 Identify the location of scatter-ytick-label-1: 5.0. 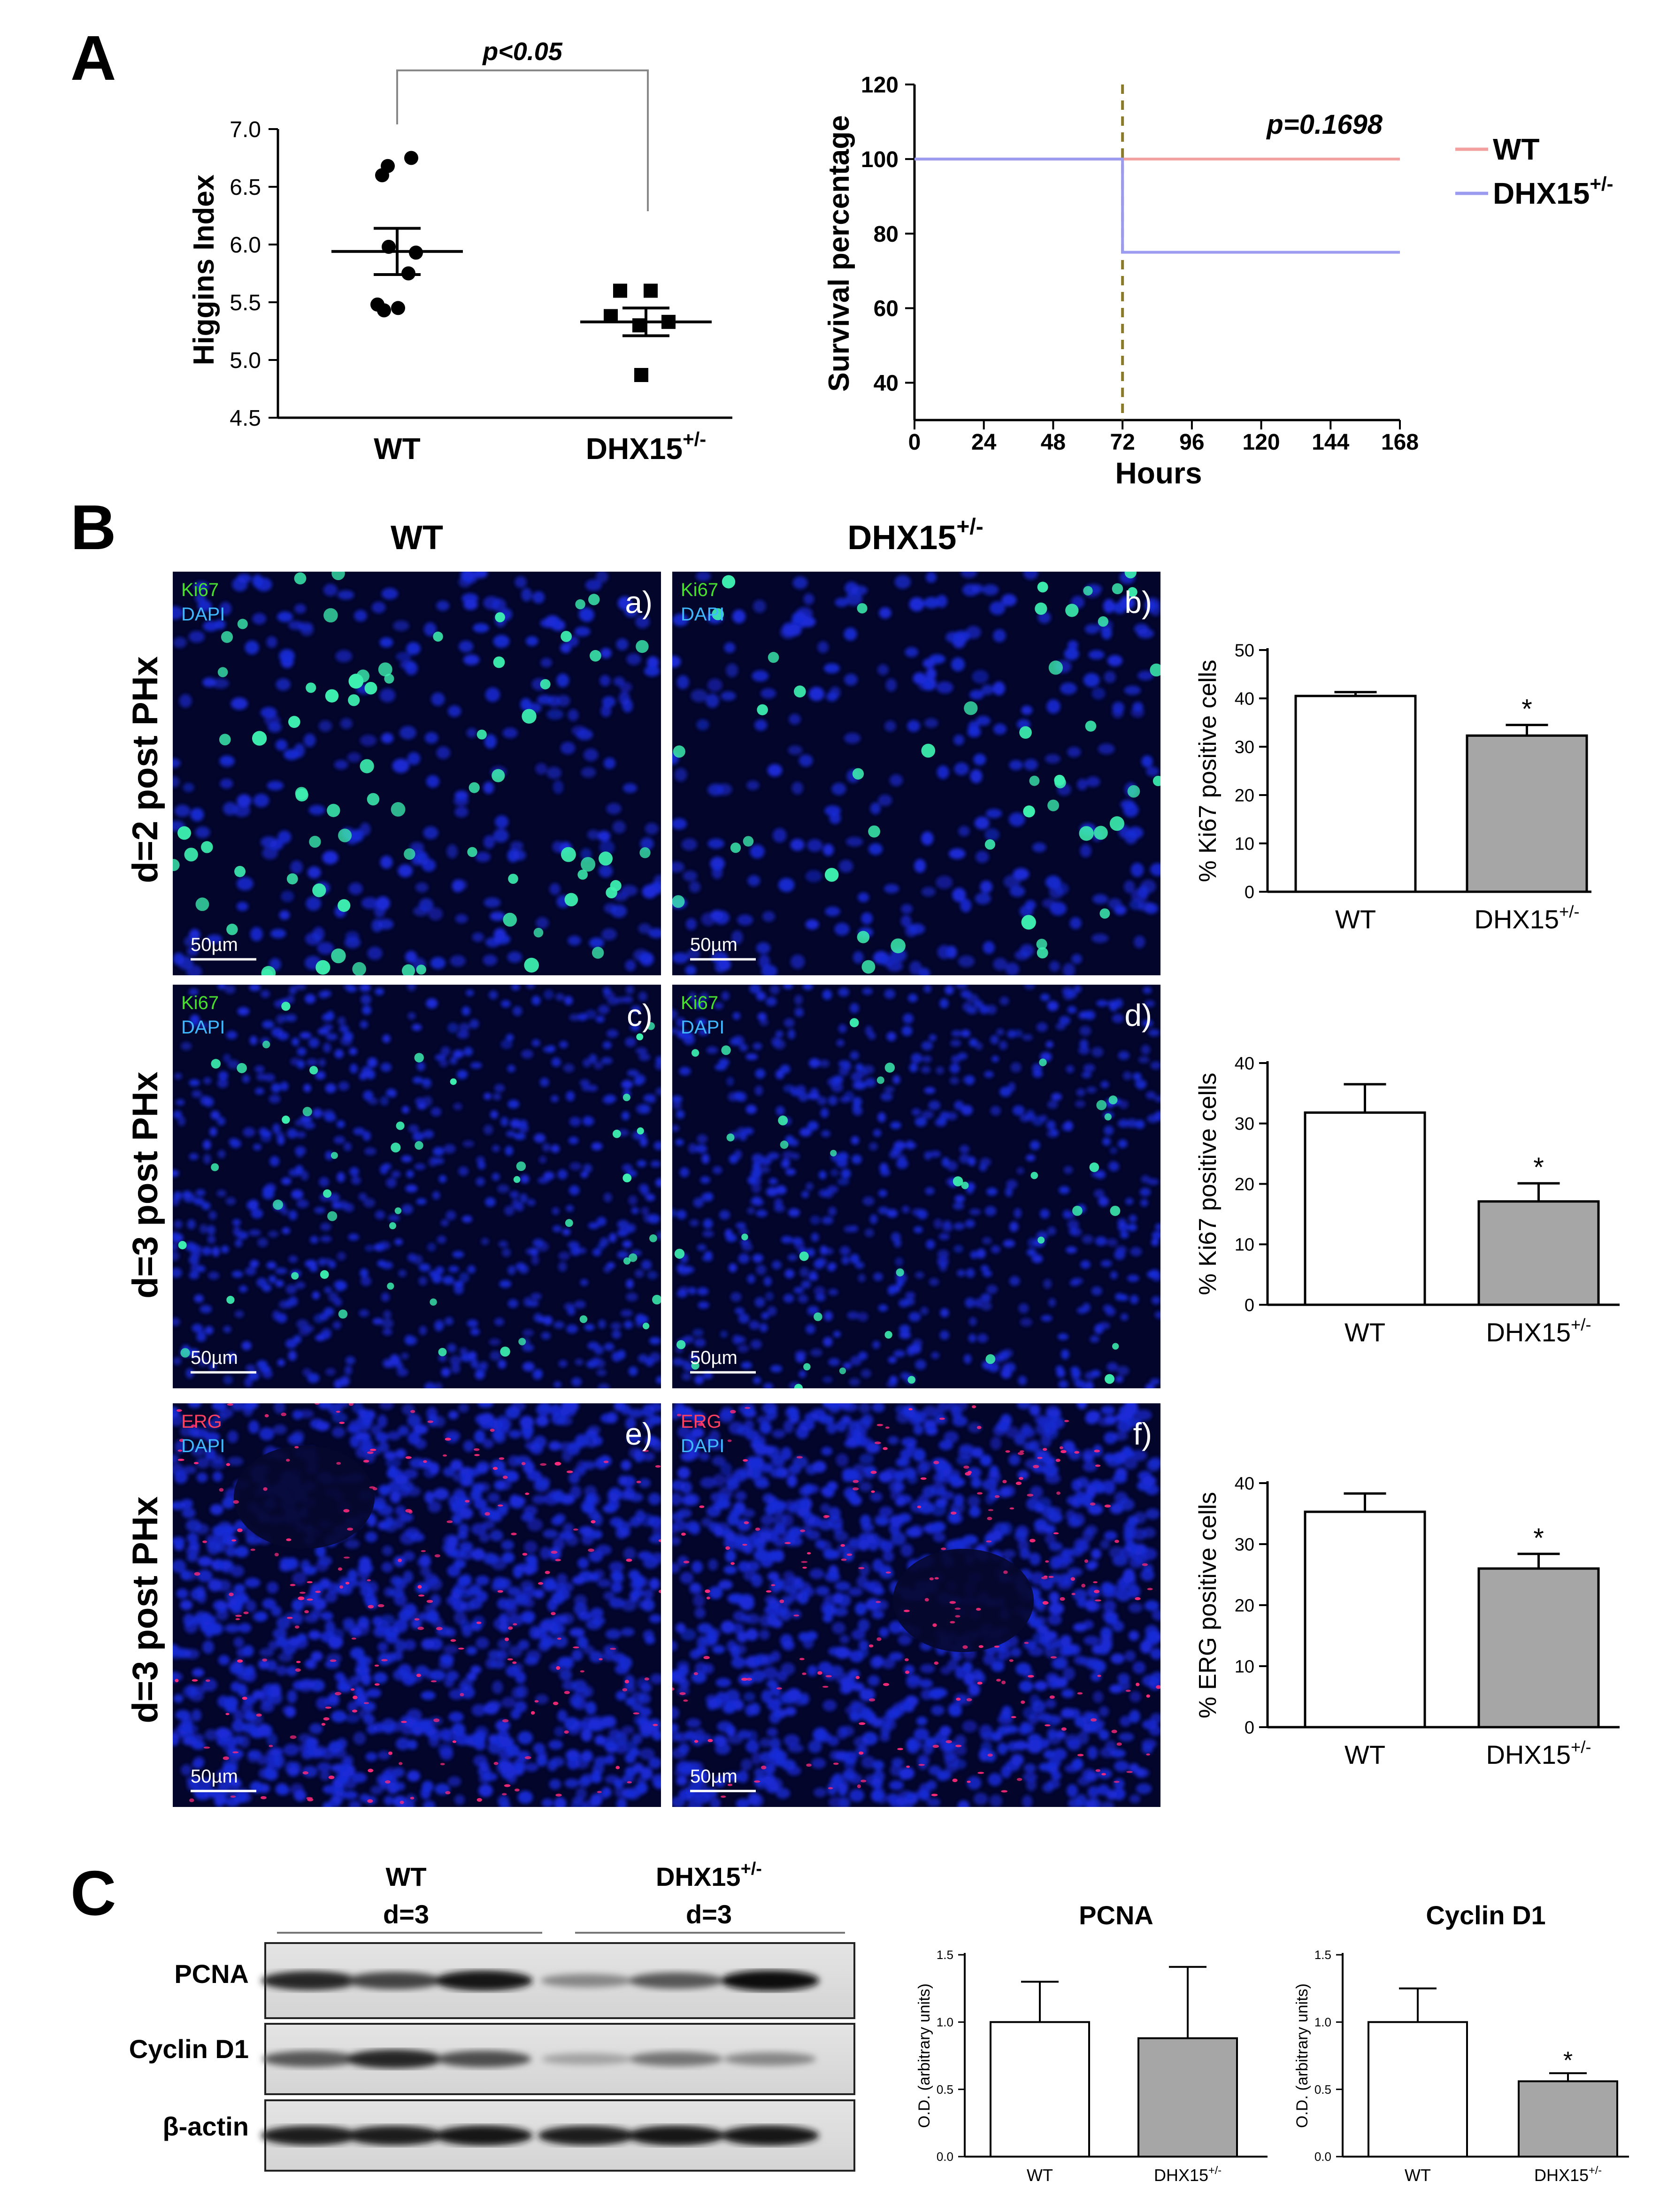
(246, 360).